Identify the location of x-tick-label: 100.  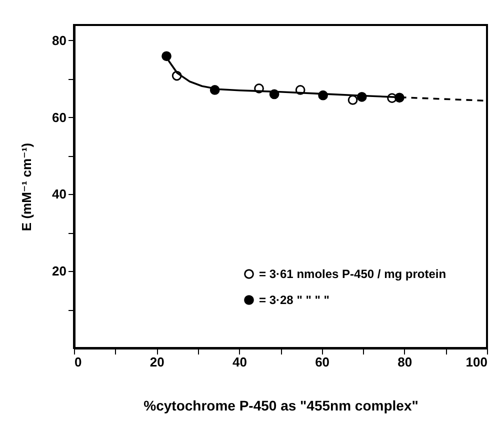
(477, 362).